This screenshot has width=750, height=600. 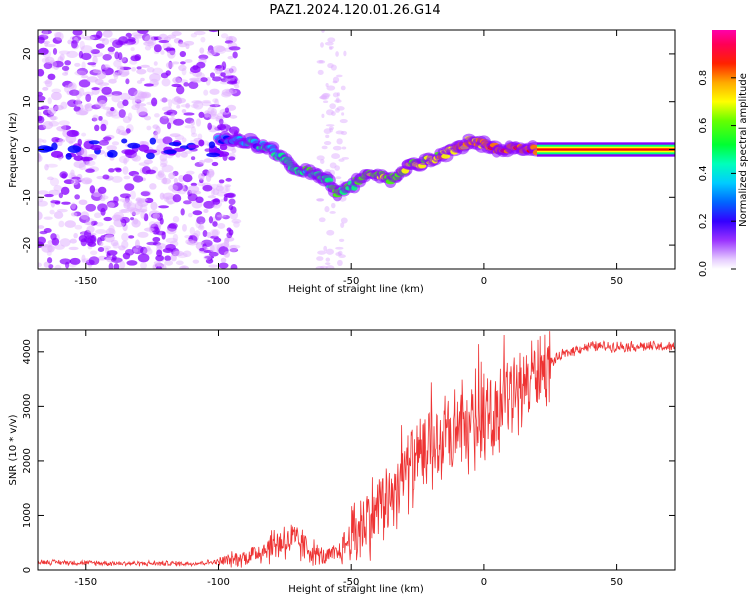 I want to click on figure-title: PAZ1.2024.120.01.26.G14, so click(x=354, y=10).